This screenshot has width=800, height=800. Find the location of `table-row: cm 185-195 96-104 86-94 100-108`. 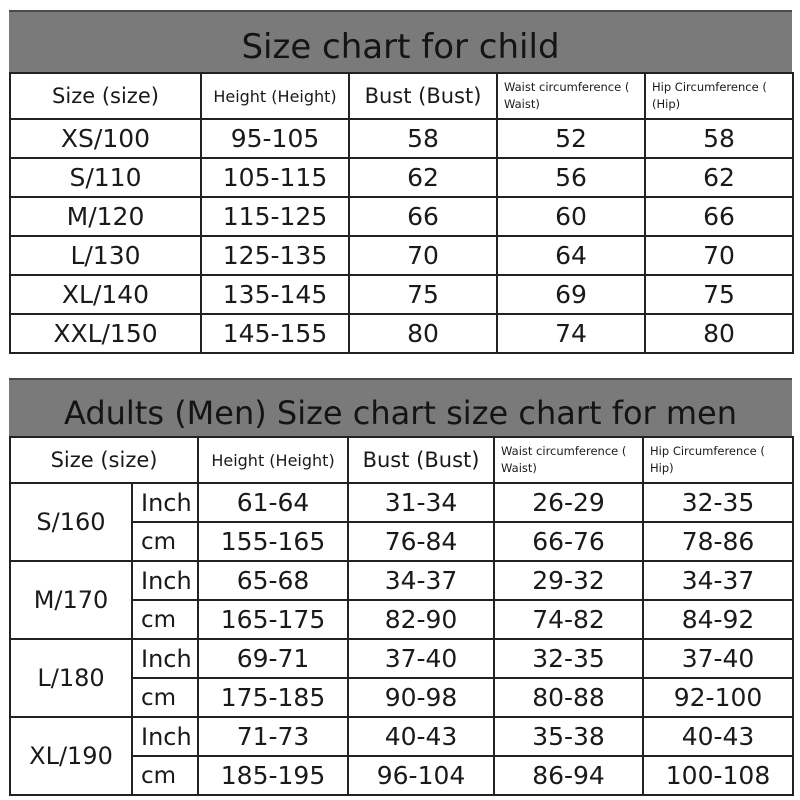

table-row: cm 185-195 96-104 86-94 100-108 is located at coordinates (402, 775).